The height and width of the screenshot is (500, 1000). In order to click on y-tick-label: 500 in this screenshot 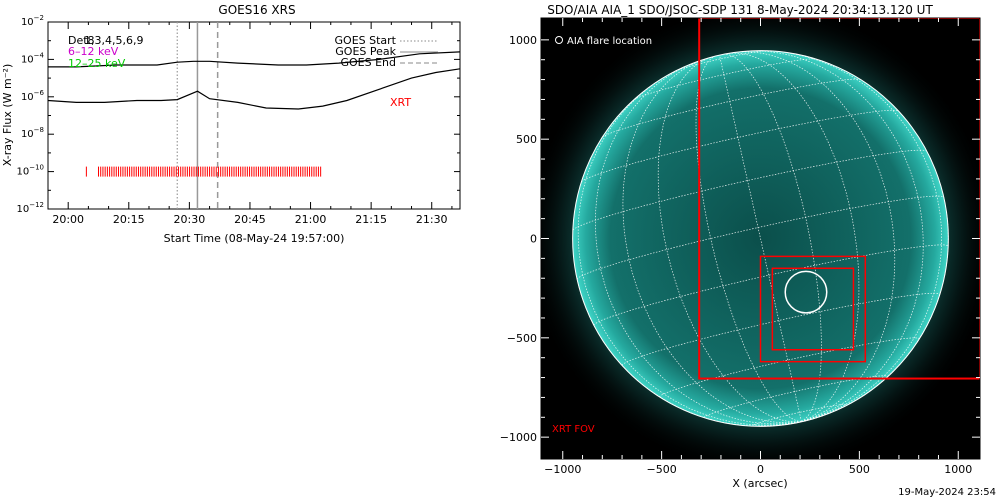, I will do `click(526, 139)`.